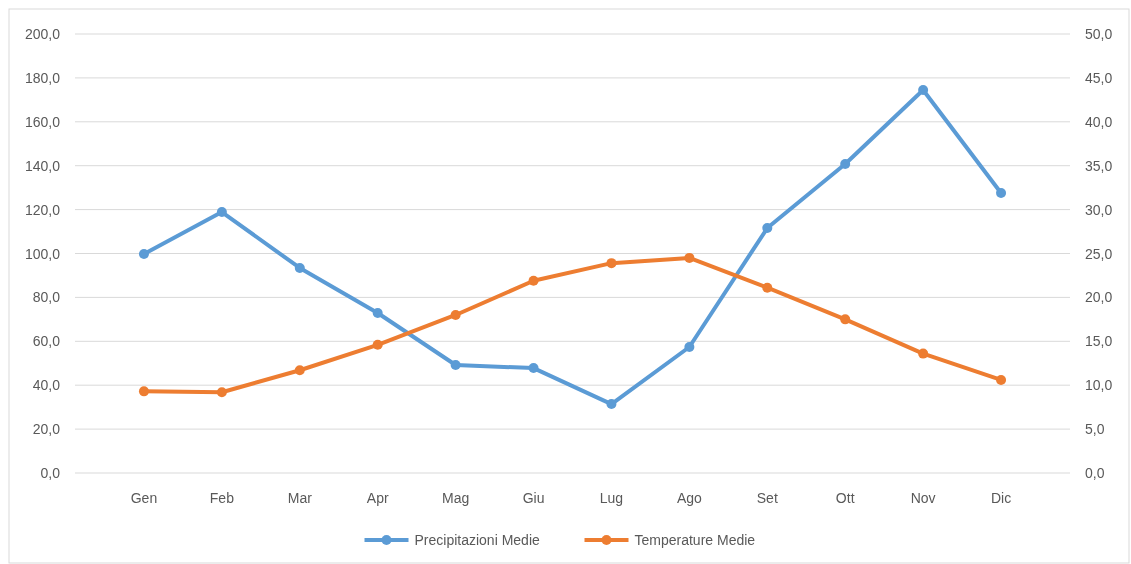 Image resolution: width=1131 pixels, height=564 pixels. Describe the element at coordinates (845, 498) in the screenshot. I see `x-tick-label: Ott` at that location.